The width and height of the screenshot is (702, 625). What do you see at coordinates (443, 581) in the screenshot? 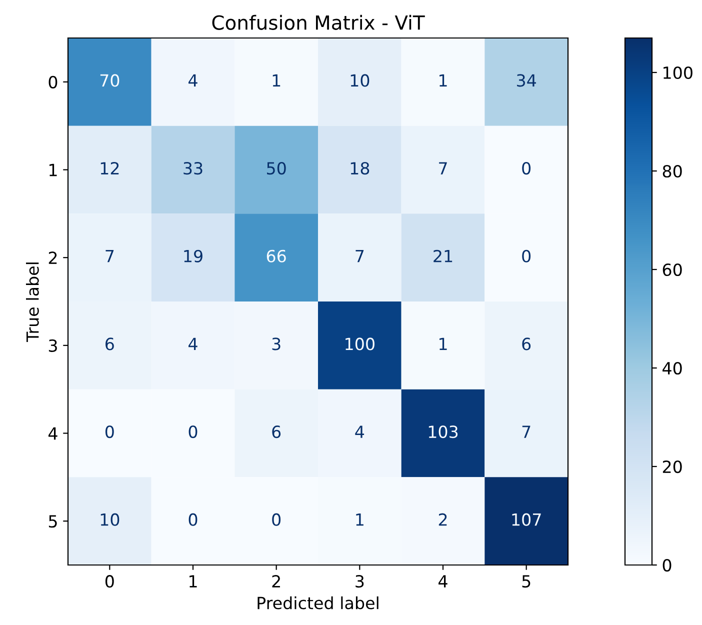
I see `x-tick-label: 4` at bounding box center [443, 581].